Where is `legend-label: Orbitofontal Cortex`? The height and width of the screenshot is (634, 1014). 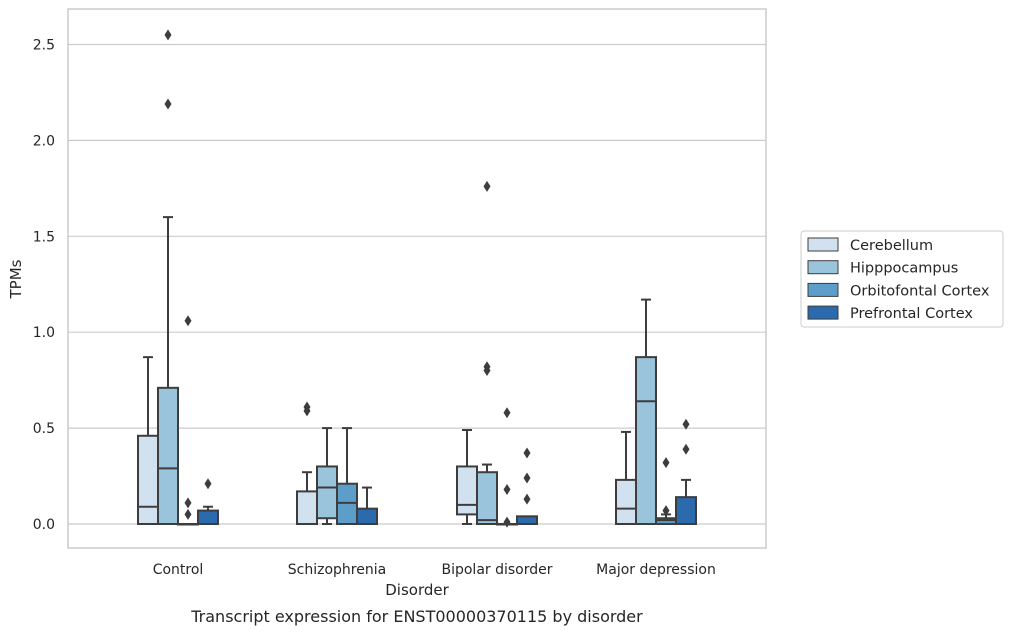
legend-label: Orbitofontal Cortex is located at coordinates (920, 291).